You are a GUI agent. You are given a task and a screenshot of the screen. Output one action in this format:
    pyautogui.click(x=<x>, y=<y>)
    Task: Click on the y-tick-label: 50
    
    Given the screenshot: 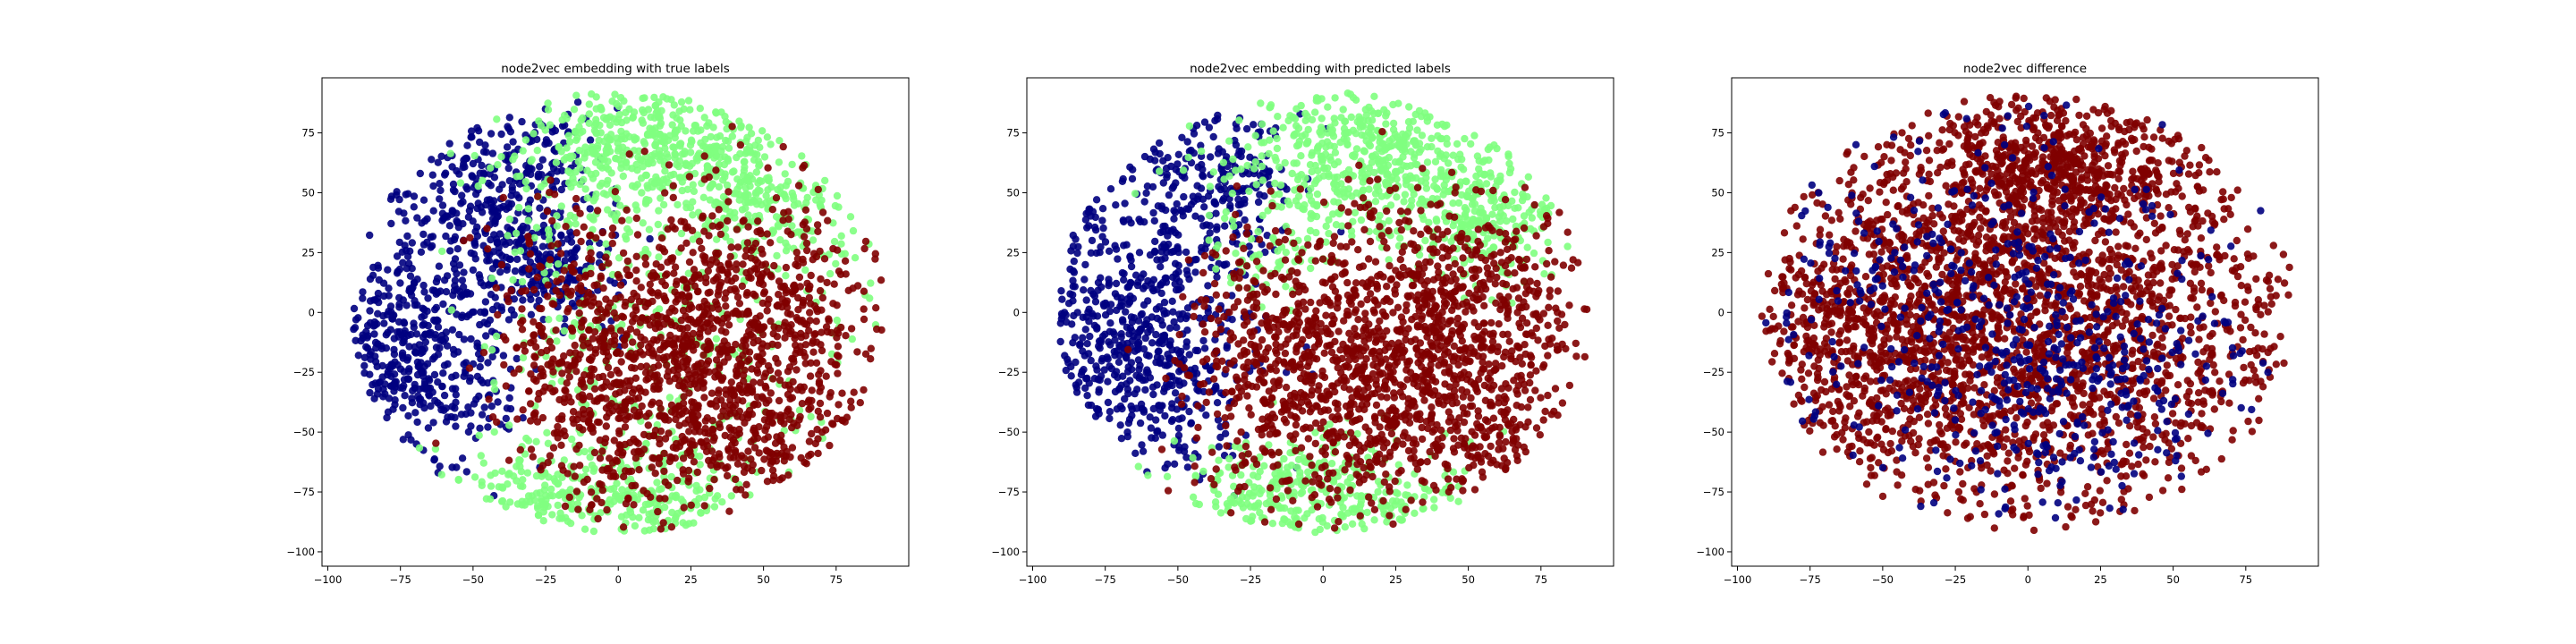 What is the action you would take?
    pyautogui.click(x=308, y=192)
    